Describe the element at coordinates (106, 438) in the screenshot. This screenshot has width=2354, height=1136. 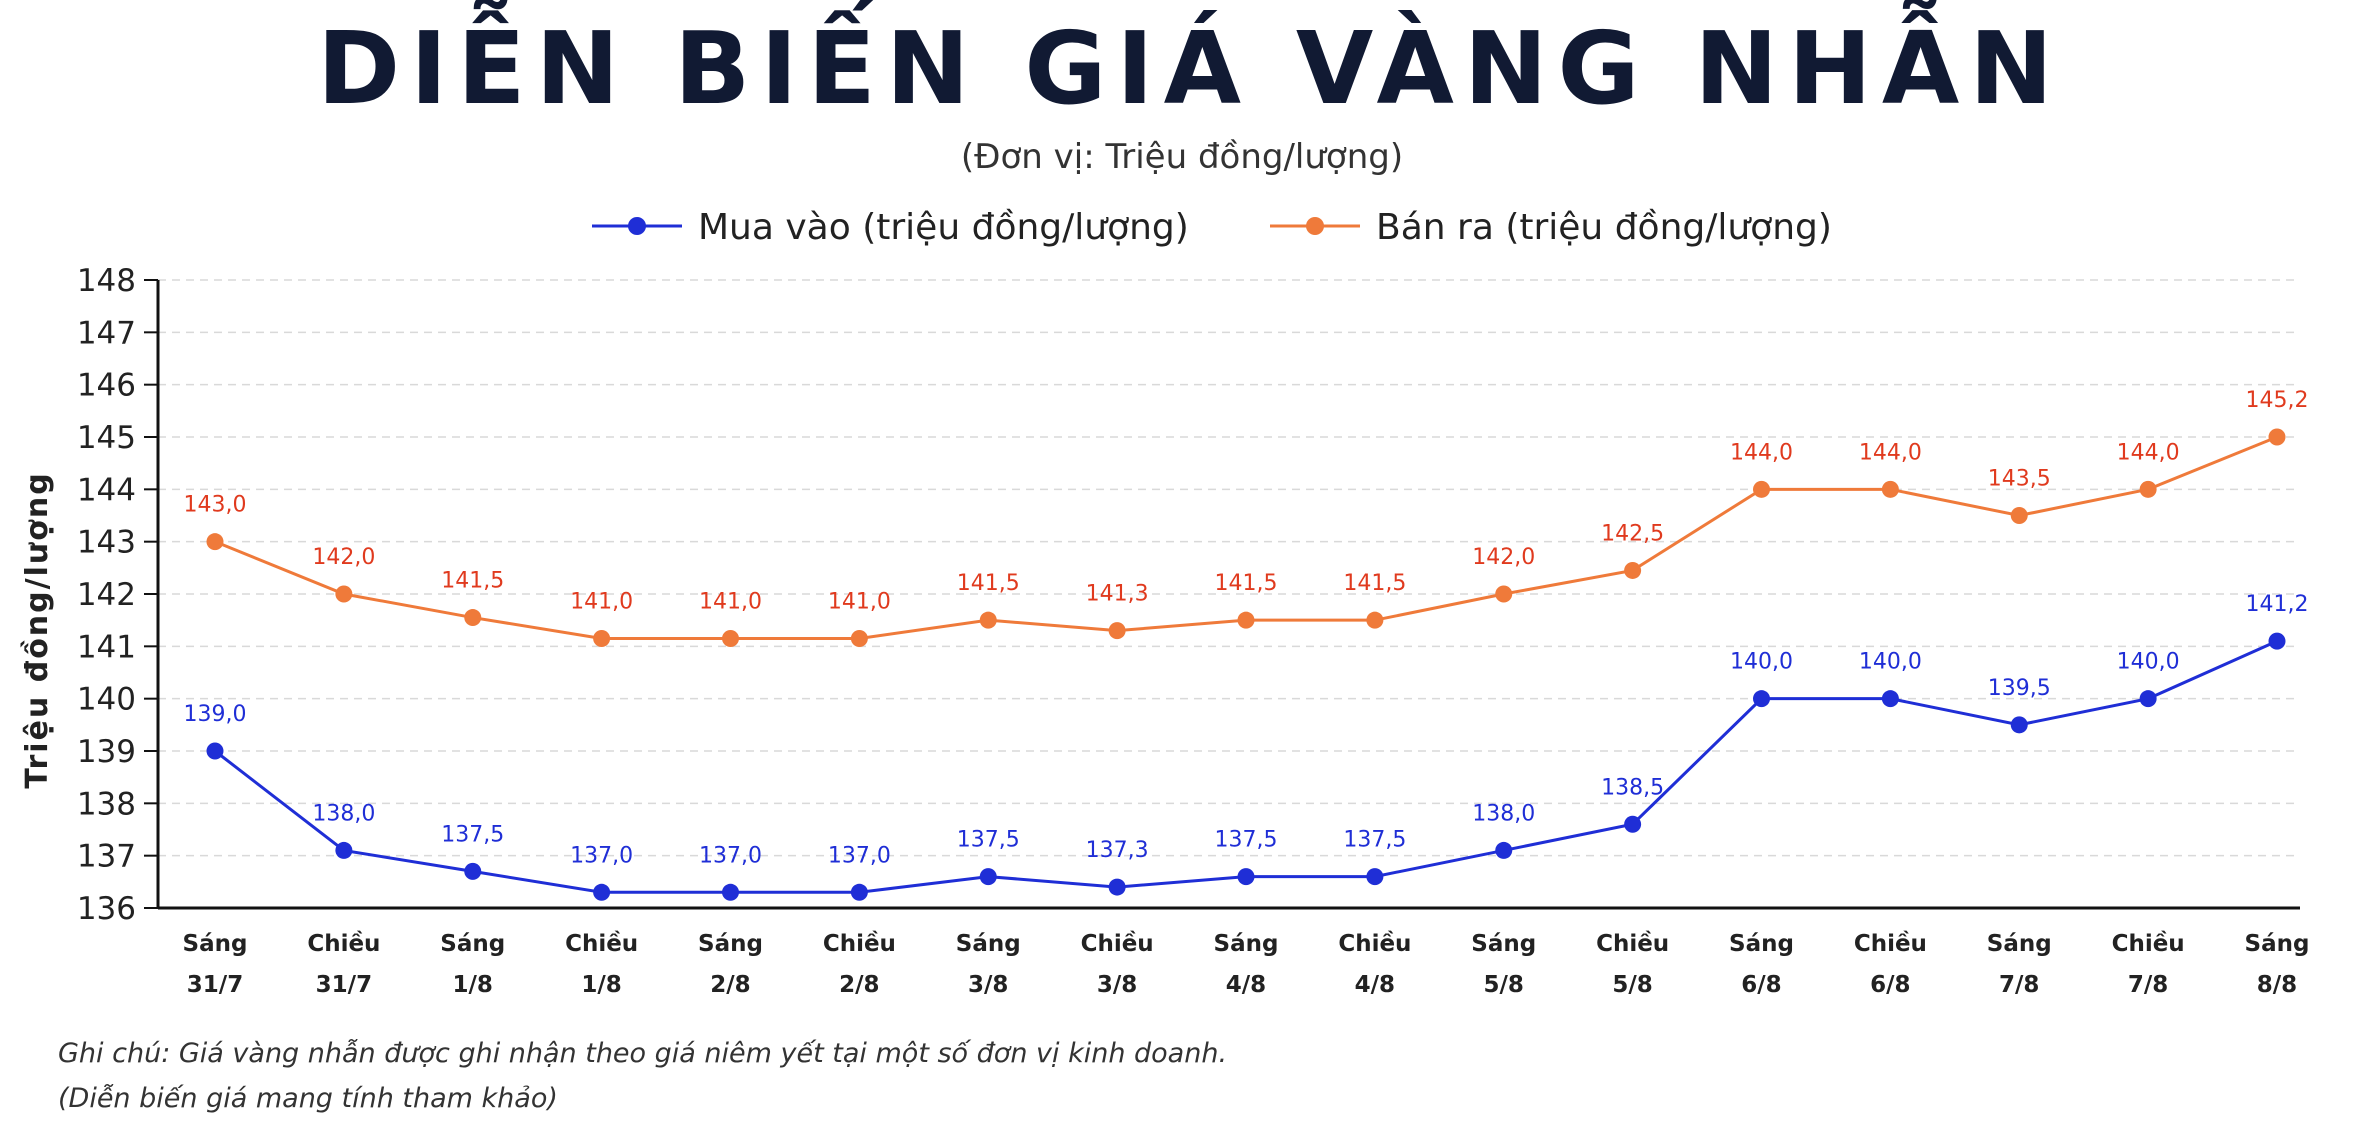
I see `y-tick-label: 145` at that location.